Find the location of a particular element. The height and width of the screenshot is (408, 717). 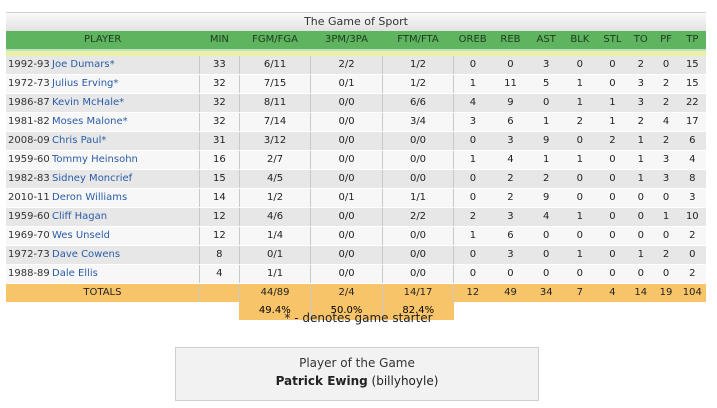

table-row: 1959-60 Cliff Hagan 12 4/6 0/0 2/2 2 3 4 1 0 0 1 10 is located at coordinates (356, 217).